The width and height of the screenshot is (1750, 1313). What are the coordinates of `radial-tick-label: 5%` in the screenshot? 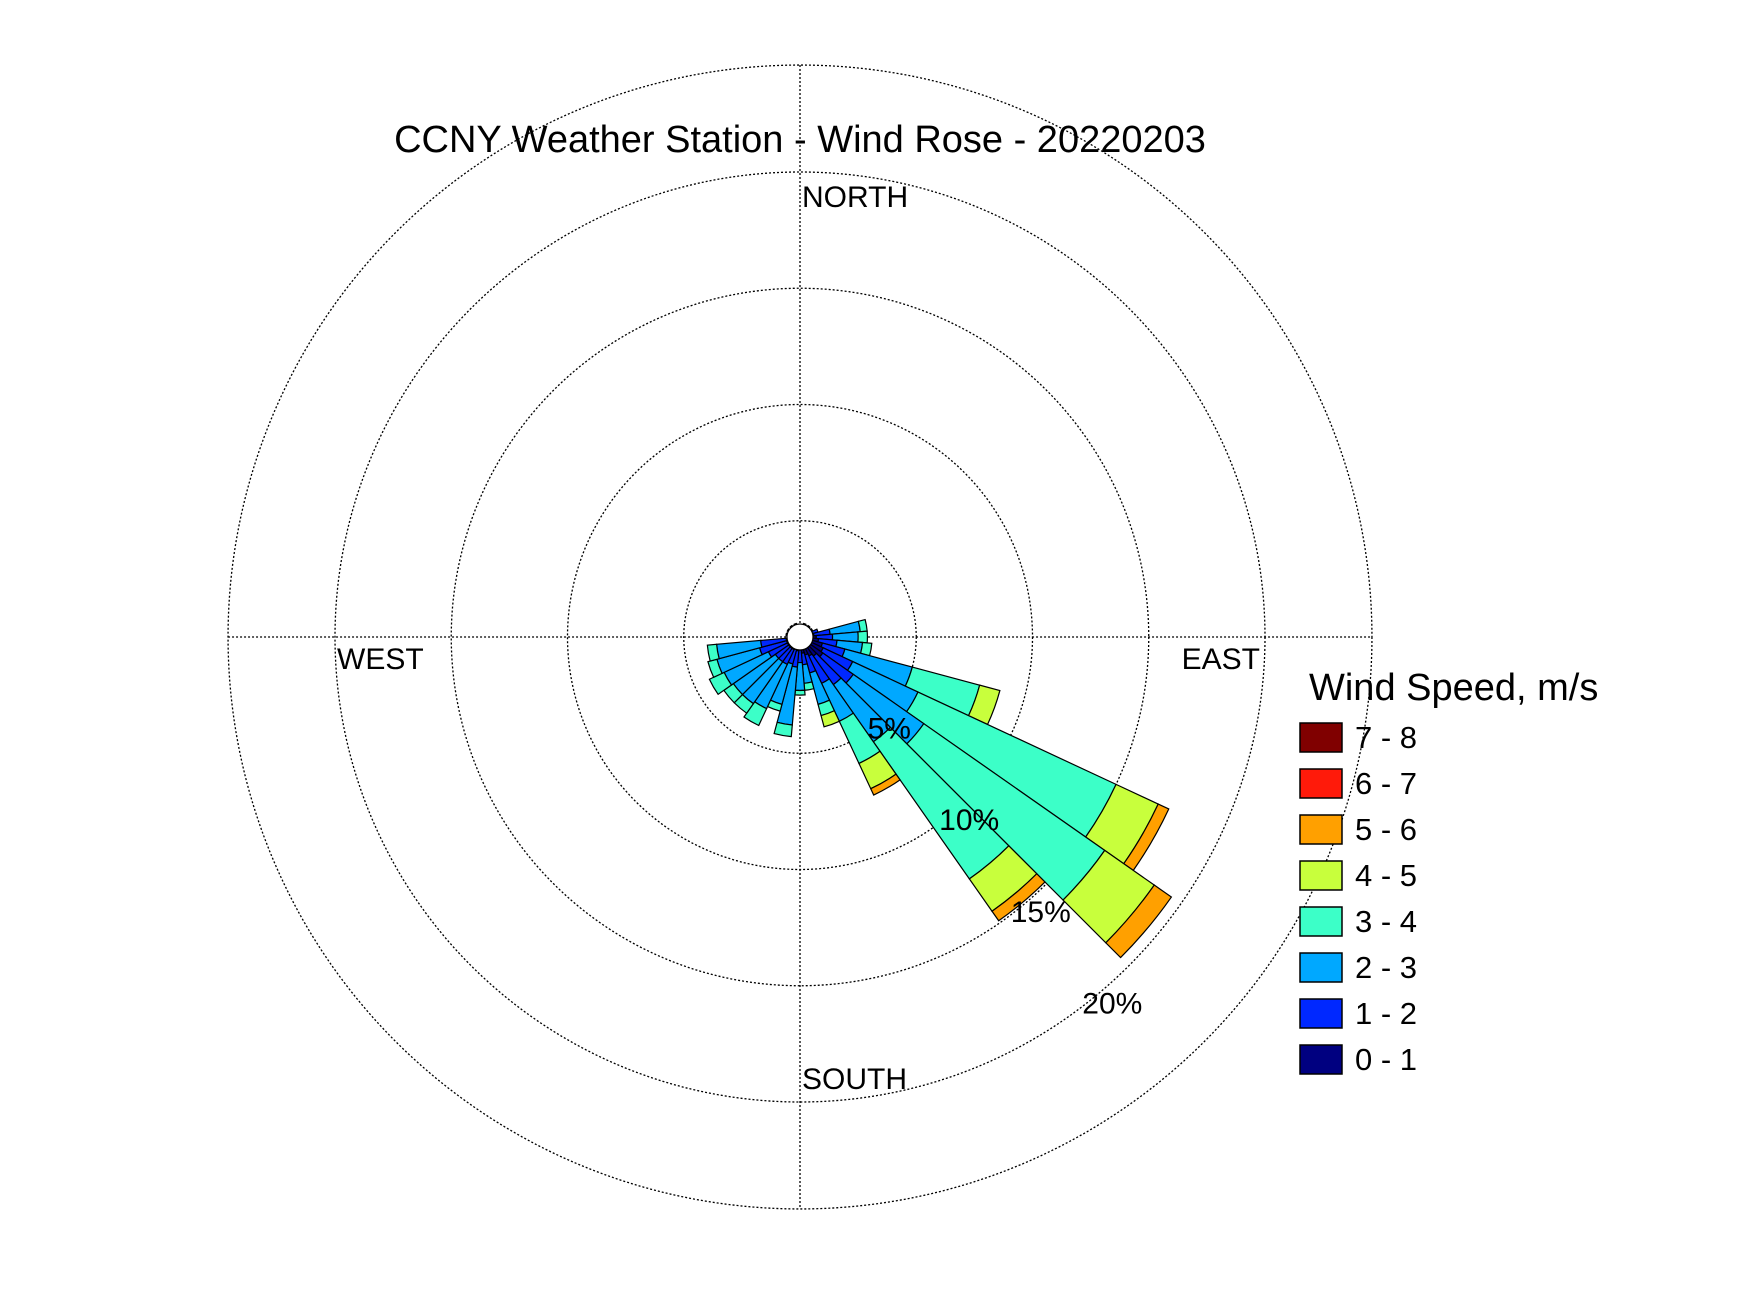 It's located at (889, 729).